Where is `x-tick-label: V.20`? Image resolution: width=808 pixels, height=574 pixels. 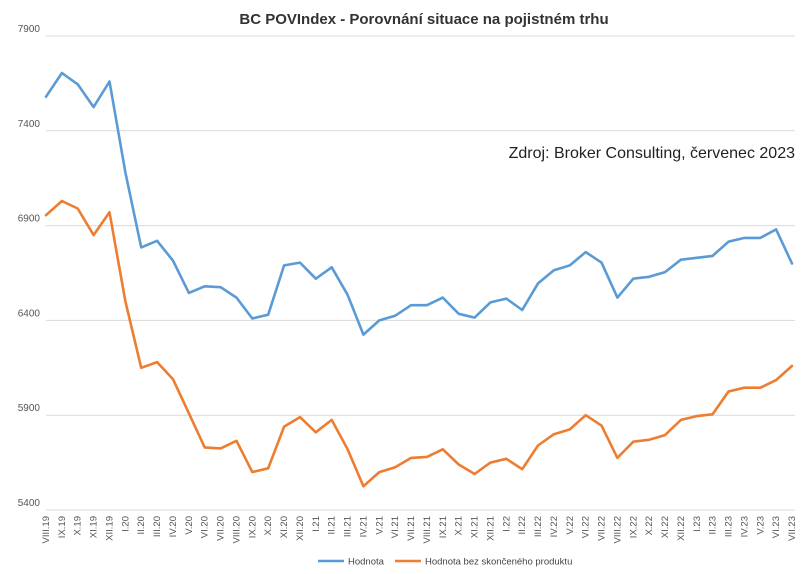
x-tick-label: V.20 is located at coordinates (189, 525).